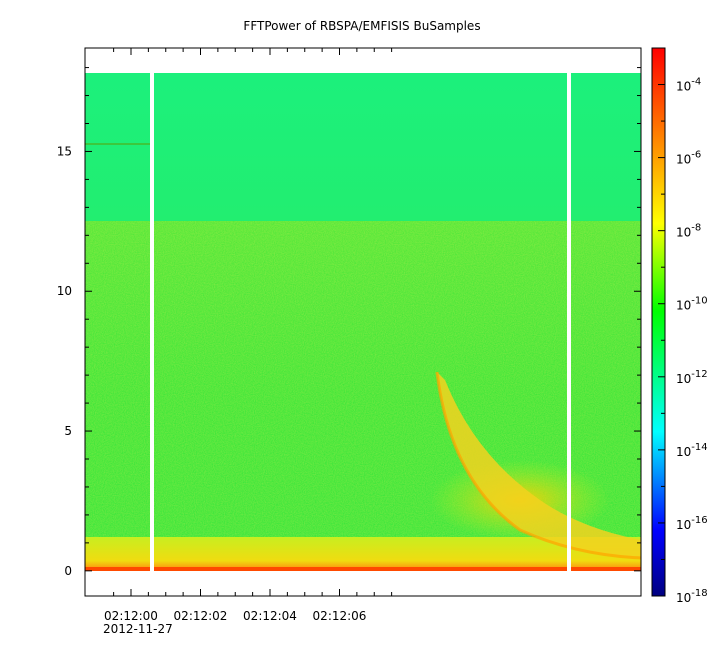 Image resolution: width=724 pixels, height=656 pixels. I want to click on colorbar-tick-exponent: -12, so click(699, 374).